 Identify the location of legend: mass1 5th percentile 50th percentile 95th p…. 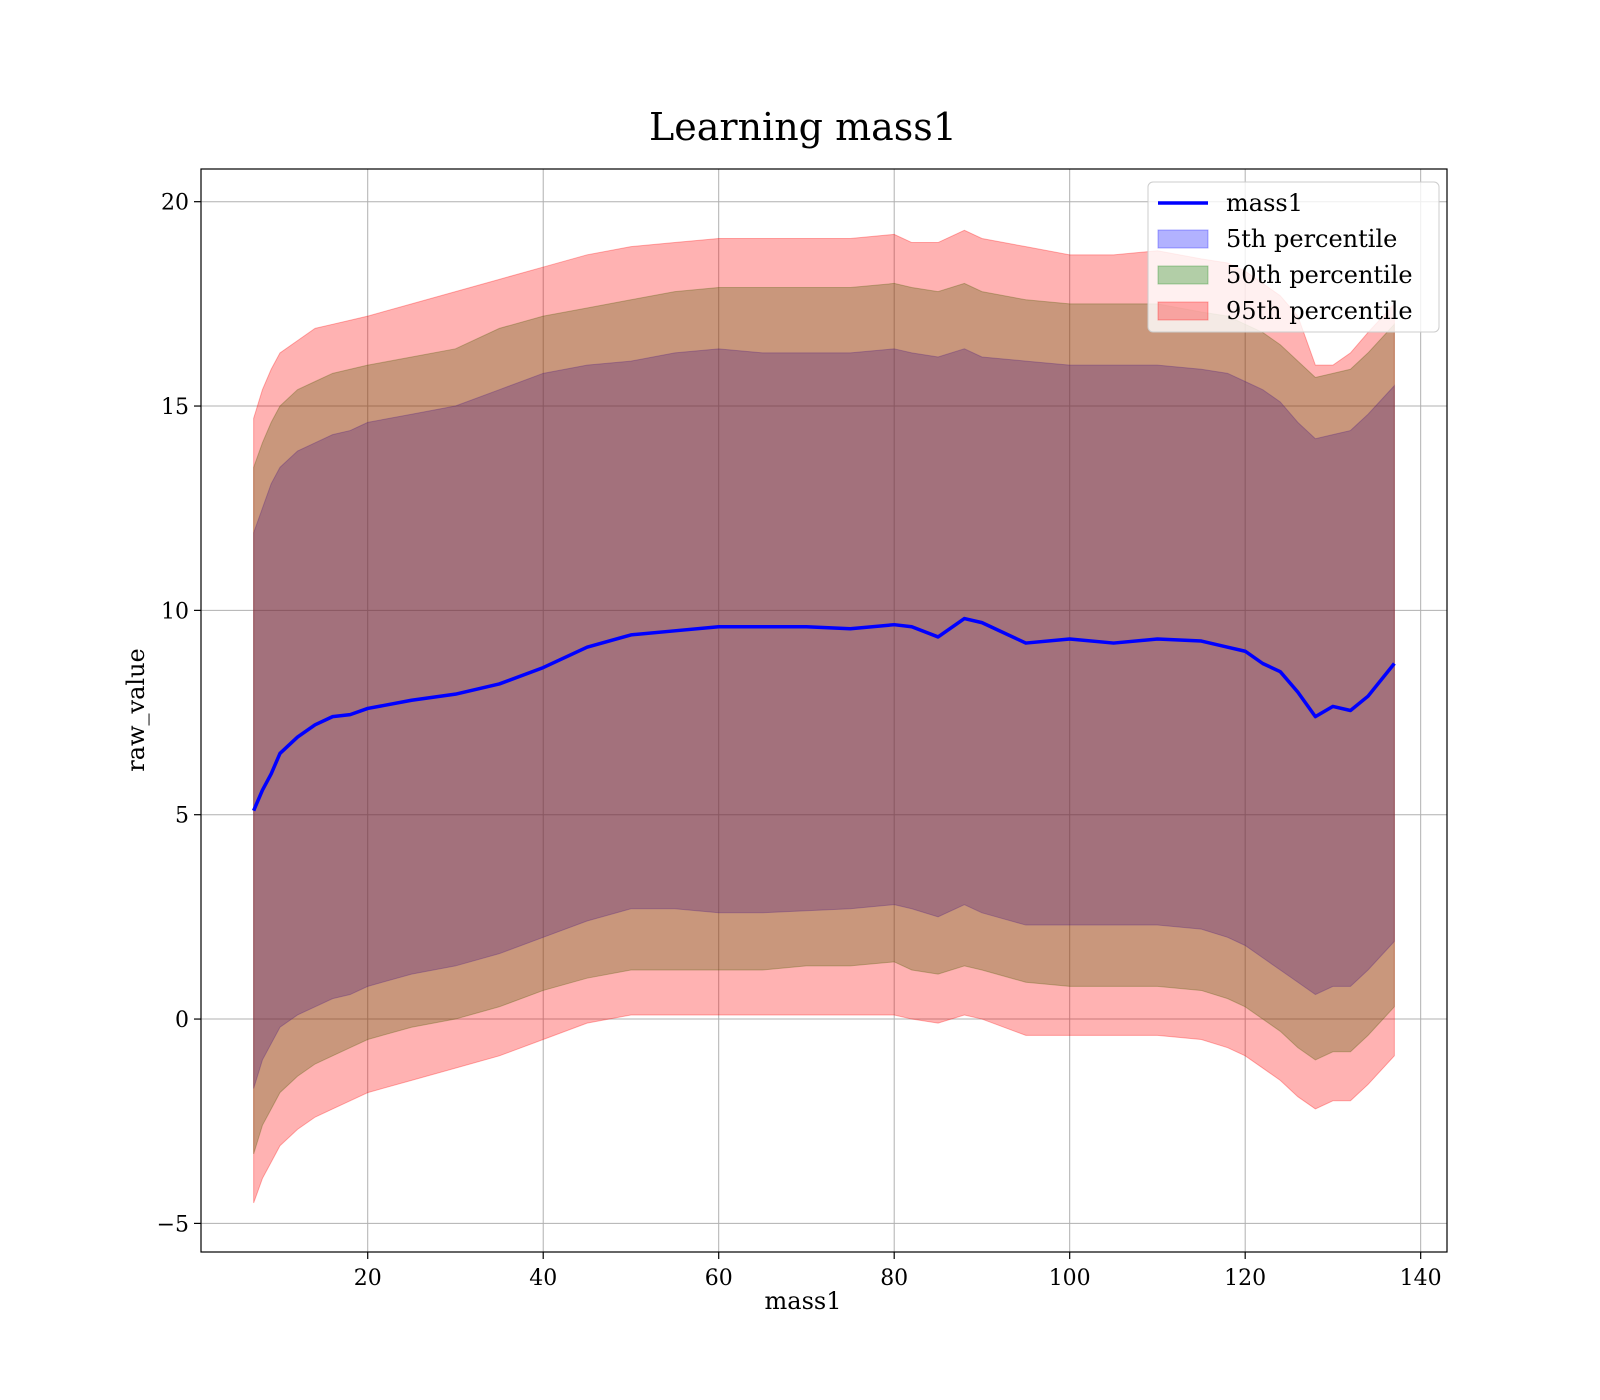
(1293, 257).